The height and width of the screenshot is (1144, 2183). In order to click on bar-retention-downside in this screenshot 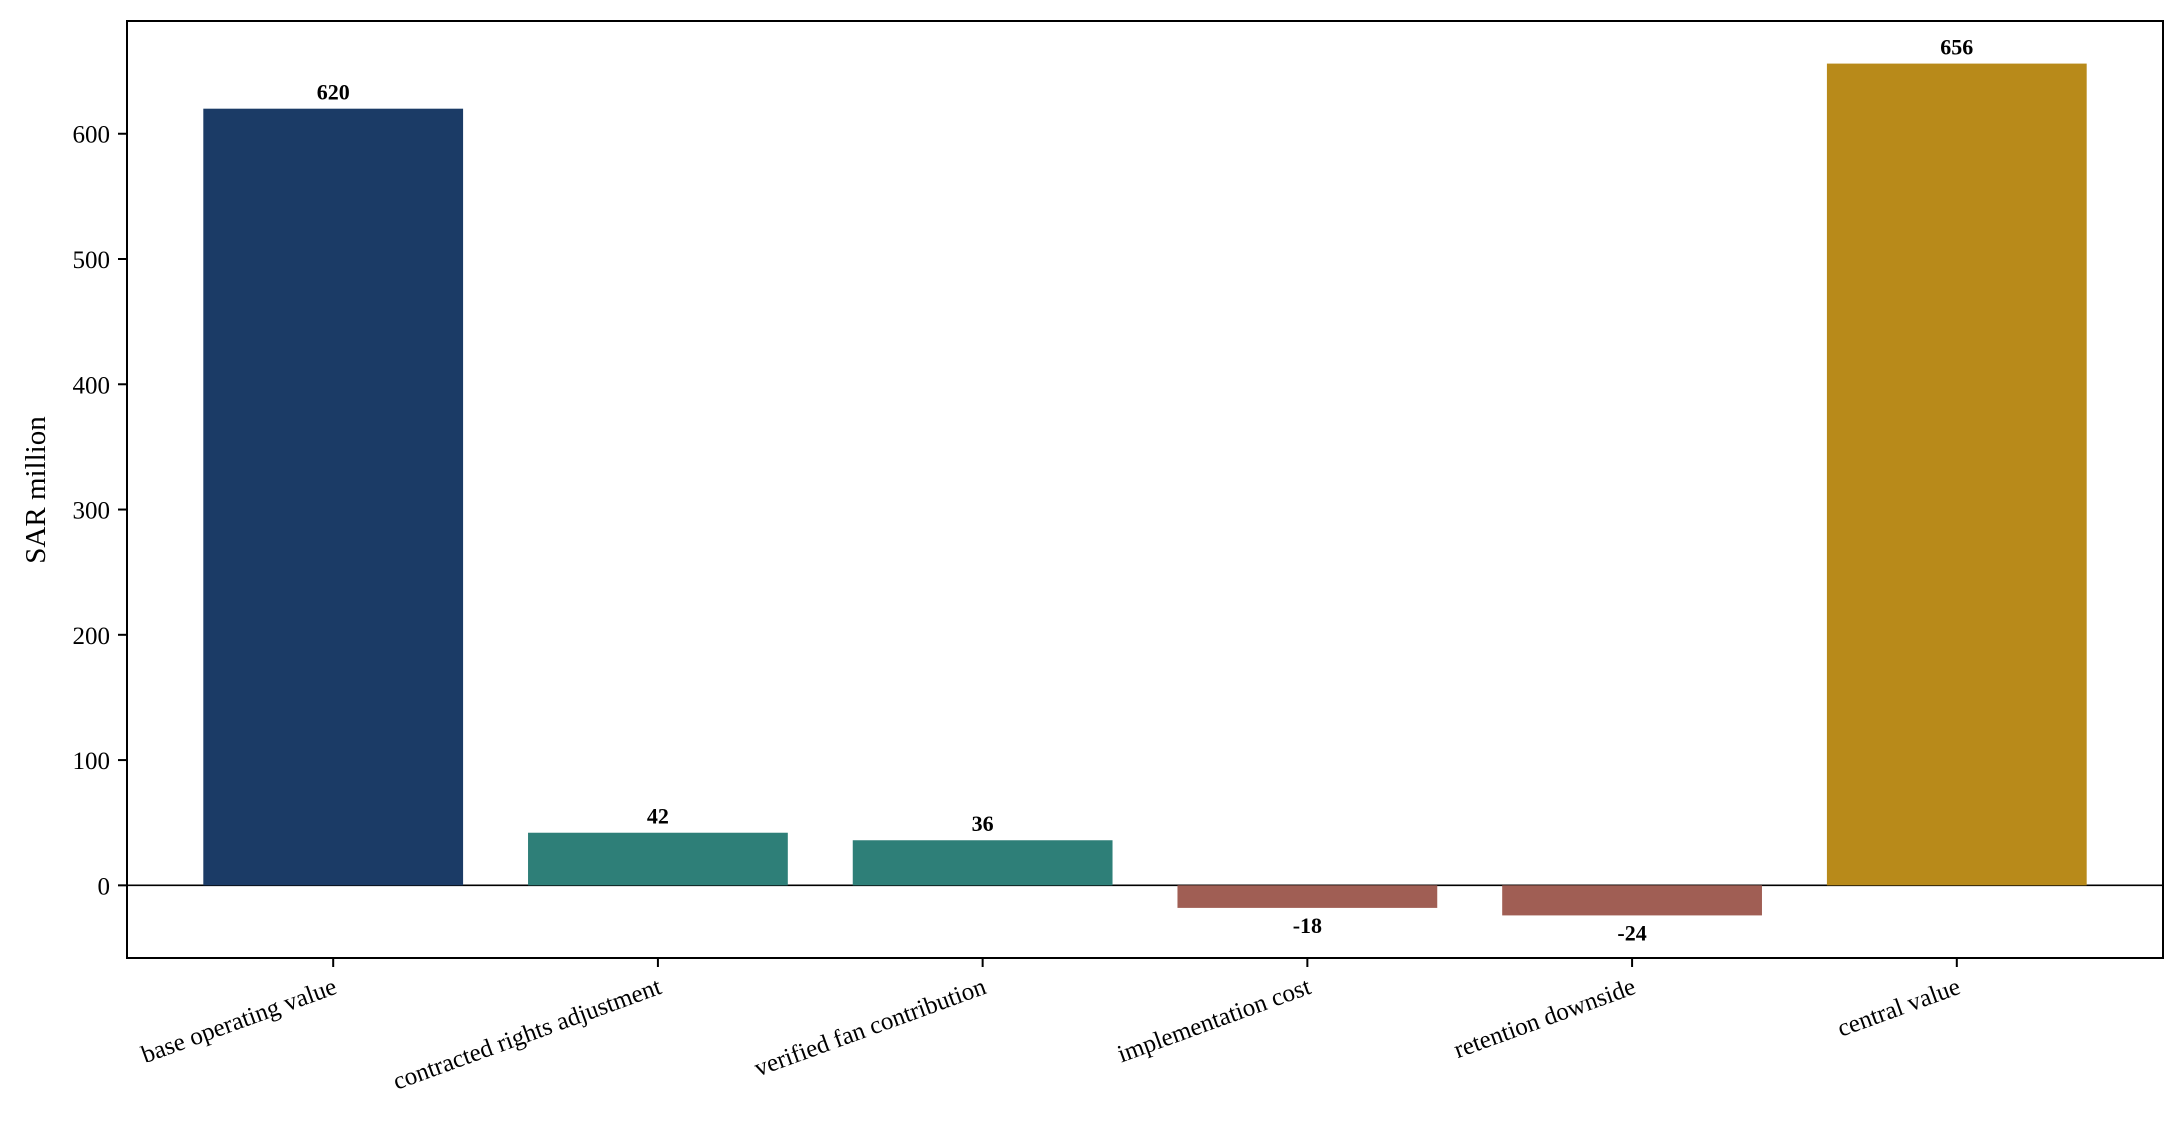, I will do `click(1632, 900)`.